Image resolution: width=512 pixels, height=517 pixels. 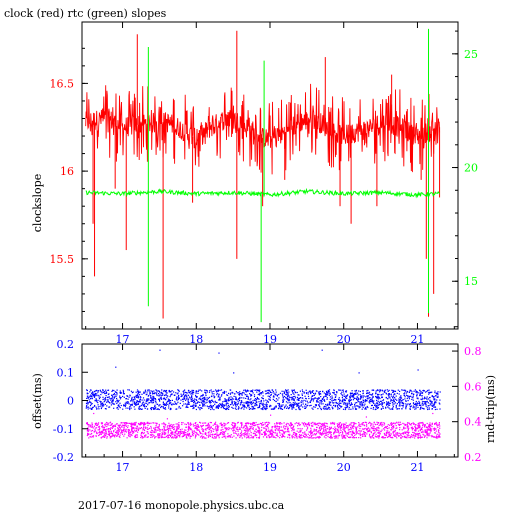 I want to click on lower-y2label: rnd-trip(ms), so click(x=490, y=409).